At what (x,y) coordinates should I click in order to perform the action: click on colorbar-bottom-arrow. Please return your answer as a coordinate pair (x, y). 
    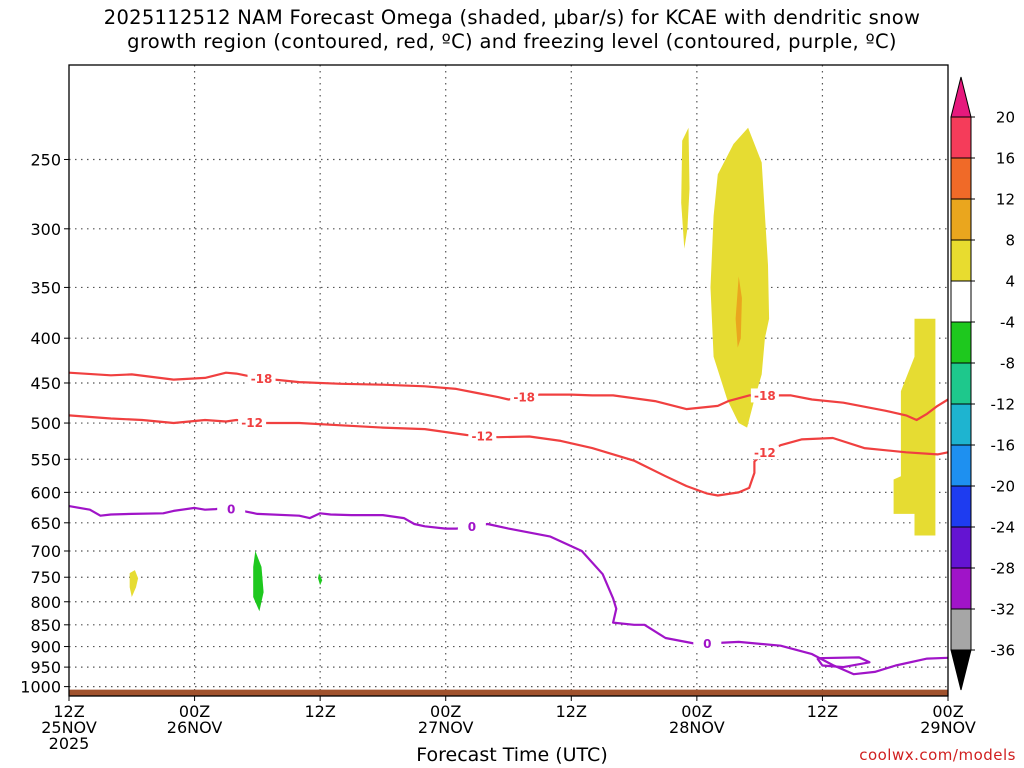
    Looking at the image, I should click on (961, 670).